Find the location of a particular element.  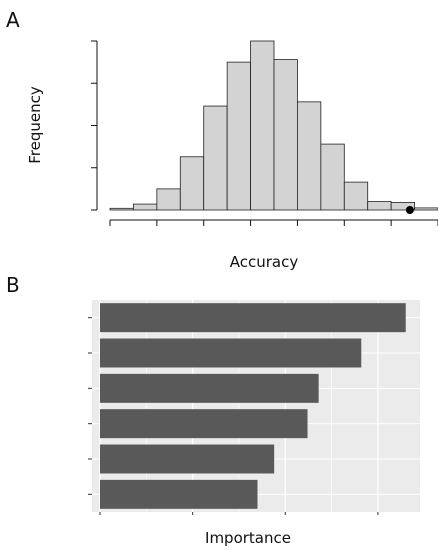

histogram-y-axis-title: Frequency is located at coordinates (35, 125).